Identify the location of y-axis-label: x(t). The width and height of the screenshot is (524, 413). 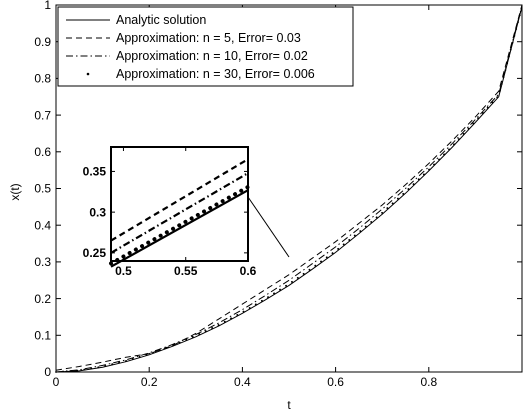
(15, 191).